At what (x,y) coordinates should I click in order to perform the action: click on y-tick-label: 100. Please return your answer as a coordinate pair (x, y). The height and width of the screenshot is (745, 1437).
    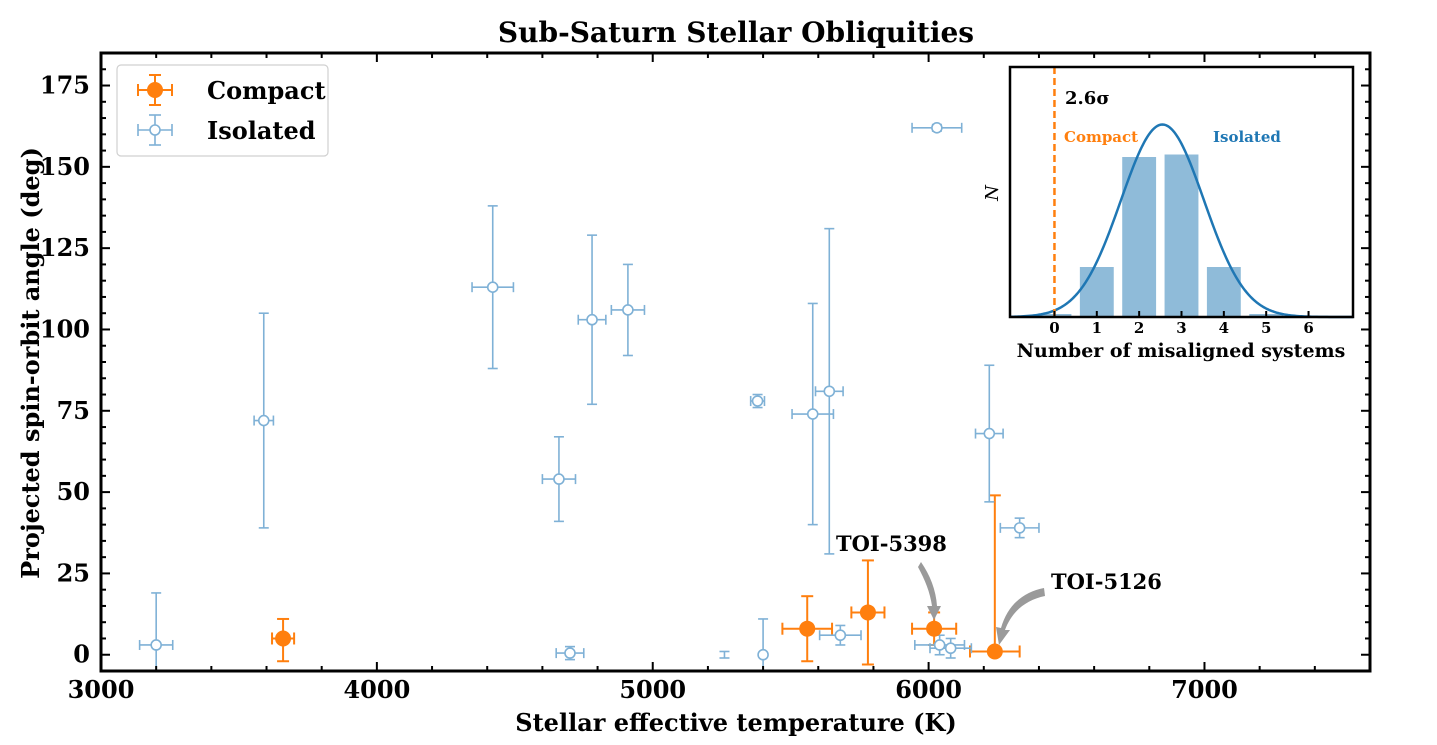
    Looking at the image, I should click on (65, 328).